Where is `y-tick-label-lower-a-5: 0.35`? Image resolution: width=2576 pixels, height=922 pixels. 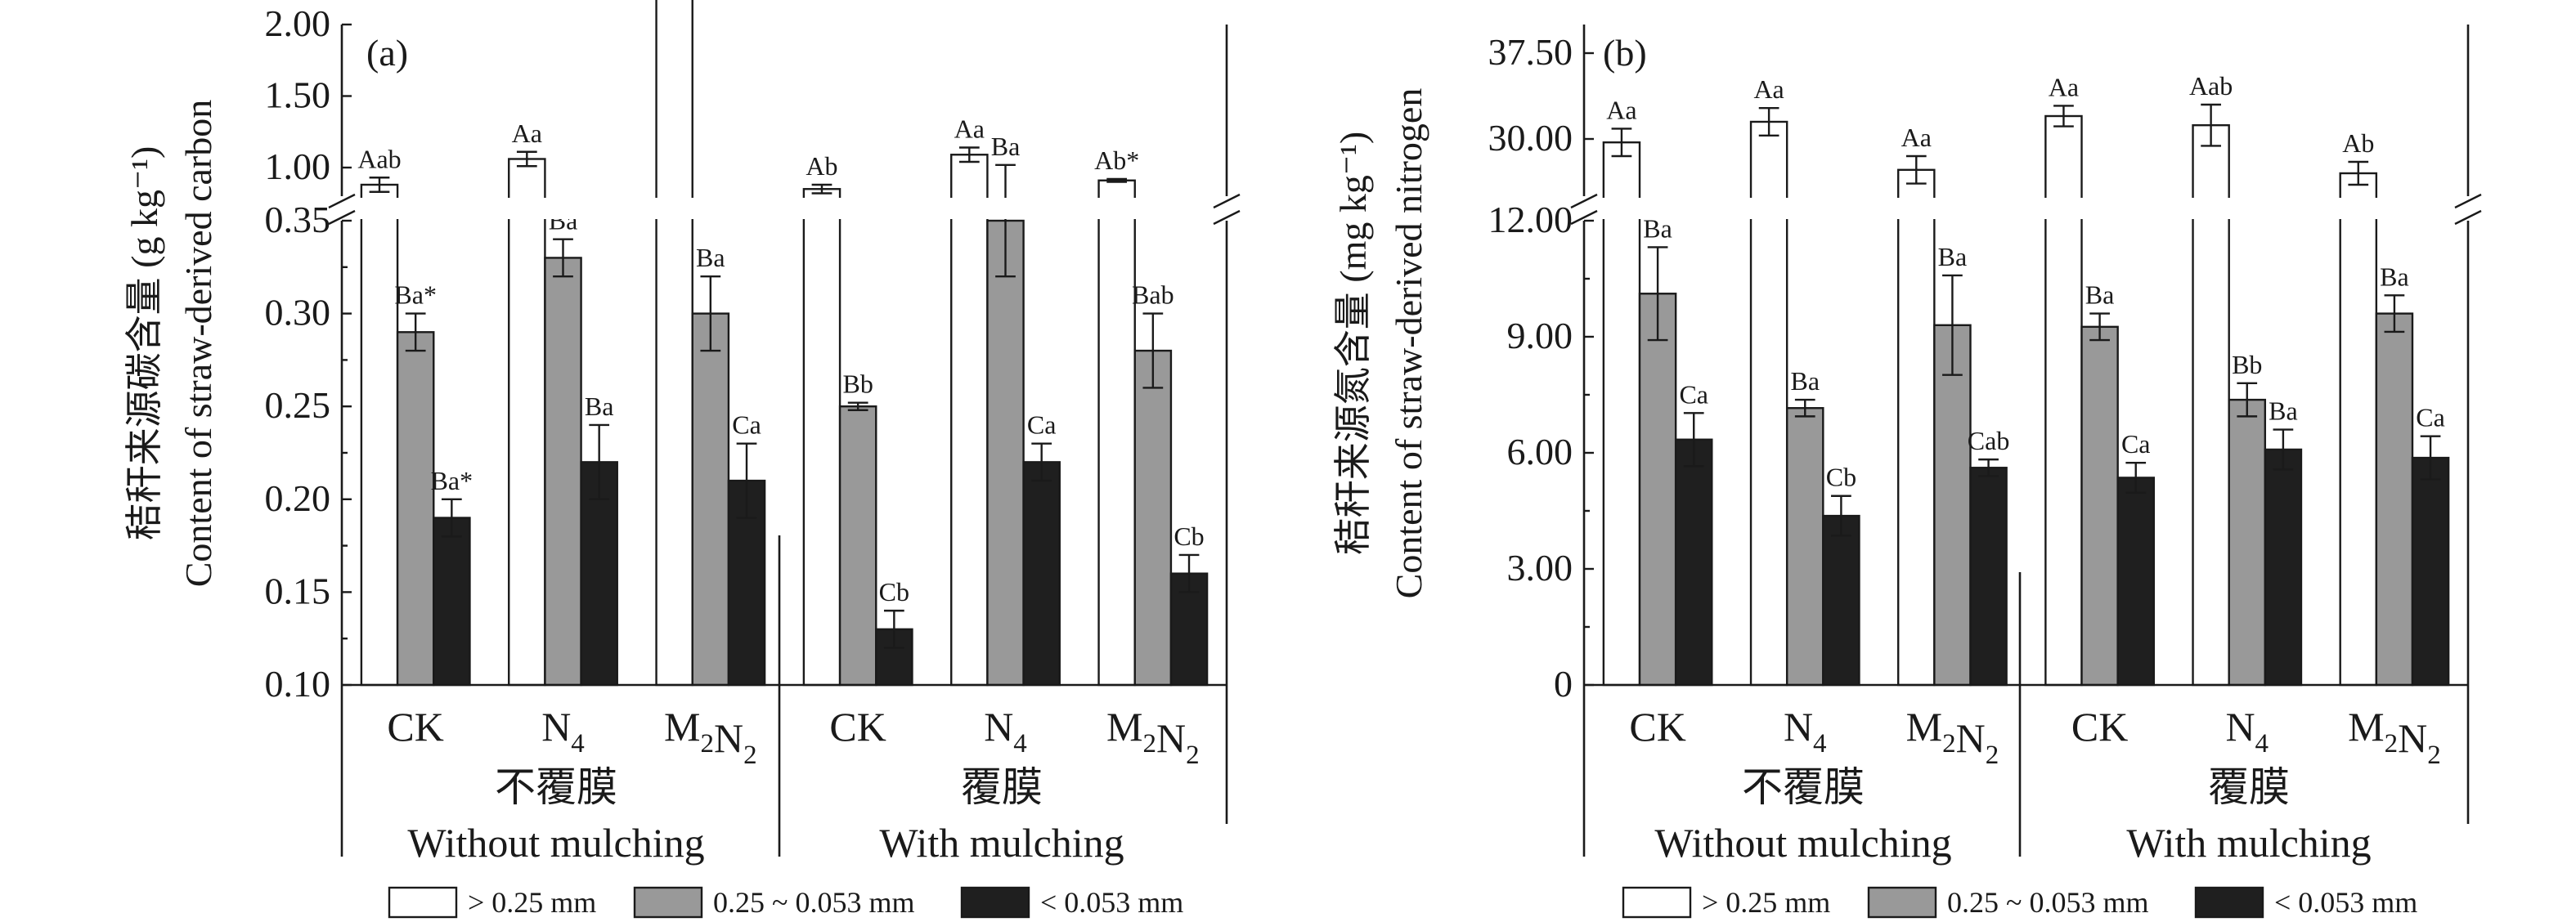
y-tick-label-lower-a-5: 0.35 is located at coordinates (298, 220).